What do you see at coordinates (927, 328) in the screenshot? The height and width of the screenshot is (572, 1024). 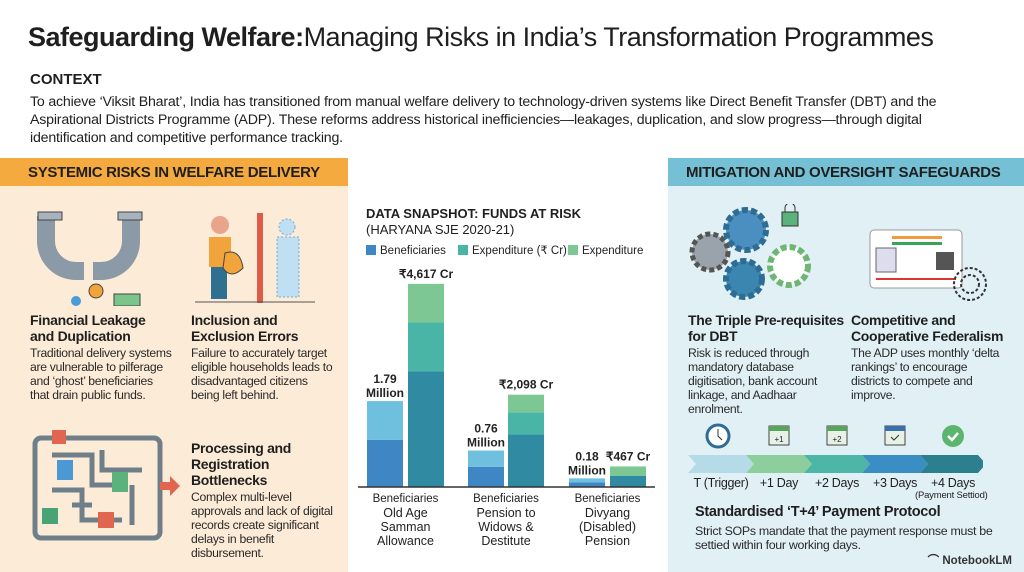 I see `card-title: Competitive and Cooperative Federalism` at bounding box center [927, 328].